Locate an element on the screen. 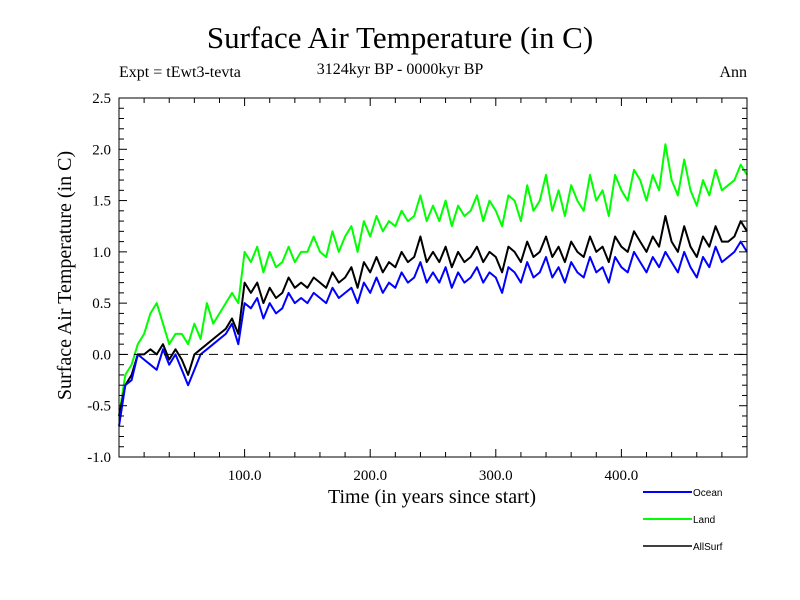 The image size is (800, 600). legend-label-land: Land is located at coordinates (704, 520).